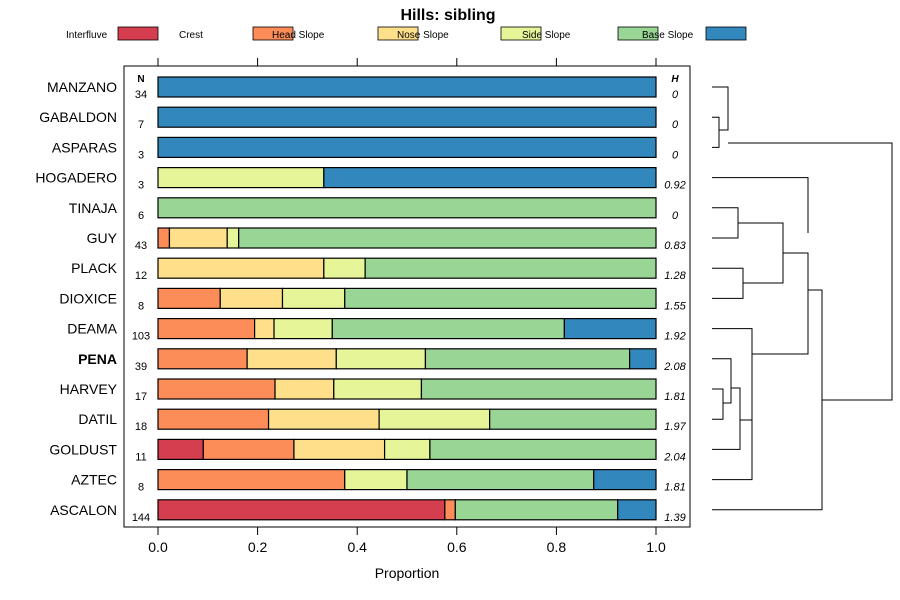 The image size is (900, 600). What do you see at coordinates (407, 573) in the screenshot?
I see `x-axis-title: Proportion` at bounding box center [407, 573].